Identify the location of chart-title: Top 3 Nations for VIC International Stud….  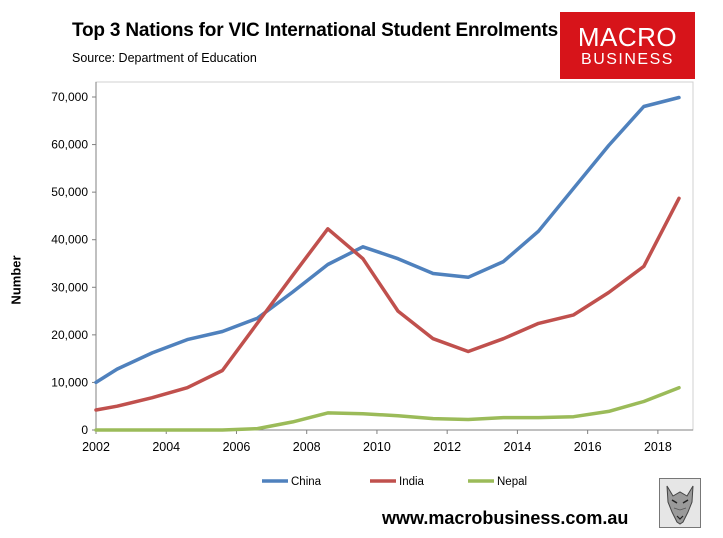
(315, 30).